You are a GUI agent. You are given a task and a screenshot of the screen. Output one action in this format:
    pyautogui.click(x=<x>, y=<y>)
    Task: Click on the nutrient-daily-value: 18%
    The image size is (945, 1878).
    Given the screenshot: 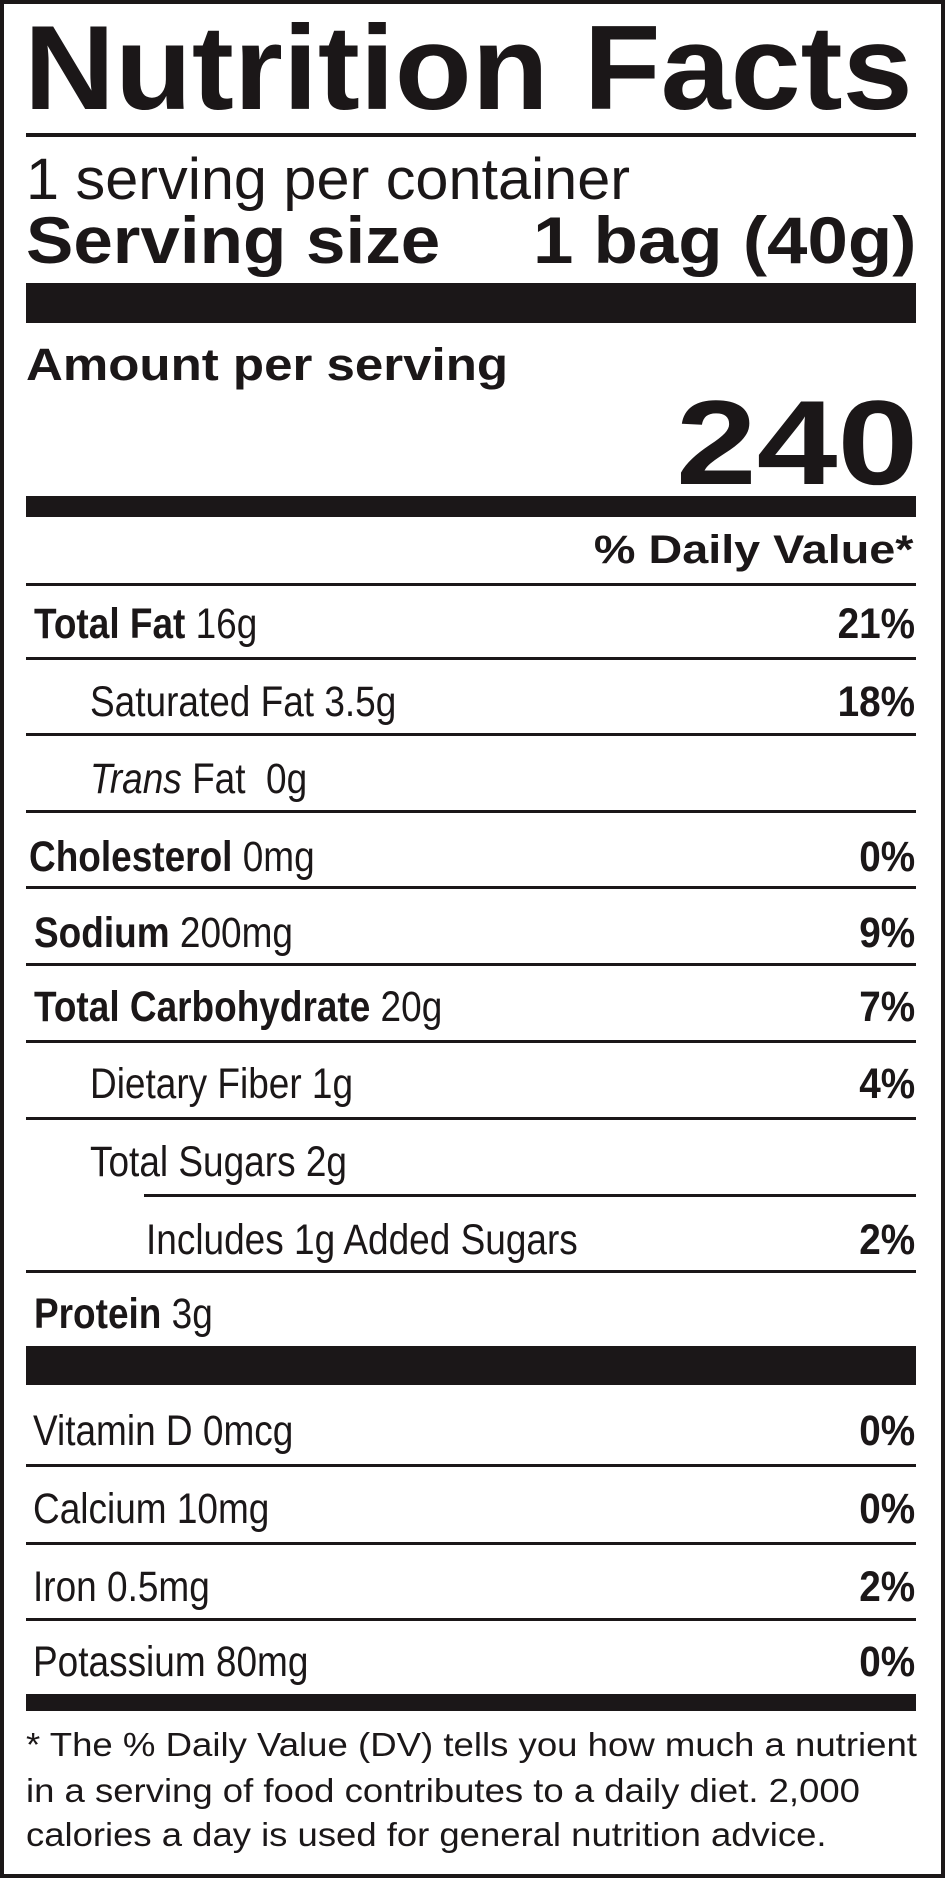 What is the action you would take?
    pyautogui.click(x=876, y=702)
    